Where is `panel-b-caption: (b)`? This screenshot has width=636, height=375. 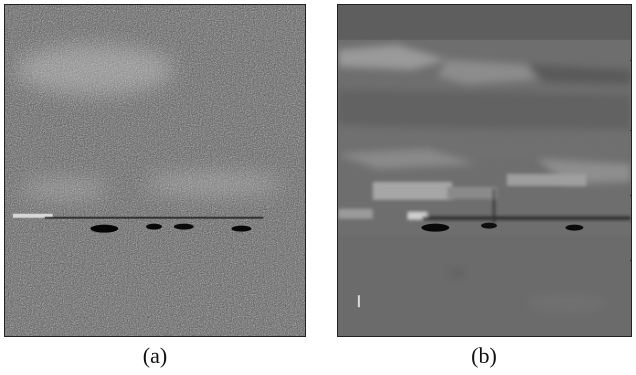
panel-b-caption: (b) is located at coordinates (484, 355).